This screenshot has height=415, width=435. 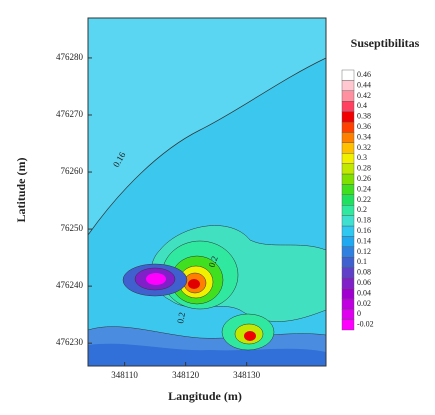 I want to click on colorbar-tick-label: 0.22, so click(x=364, y=199).